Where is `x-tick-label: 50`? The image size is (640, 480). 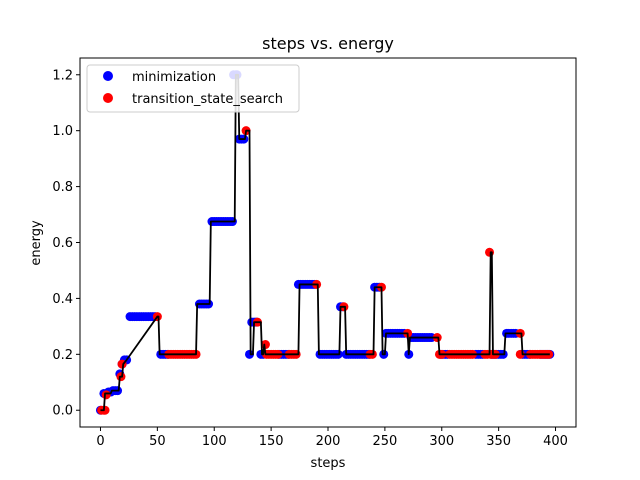
x-tick-label: 50 is located at coordinates (157, 441).